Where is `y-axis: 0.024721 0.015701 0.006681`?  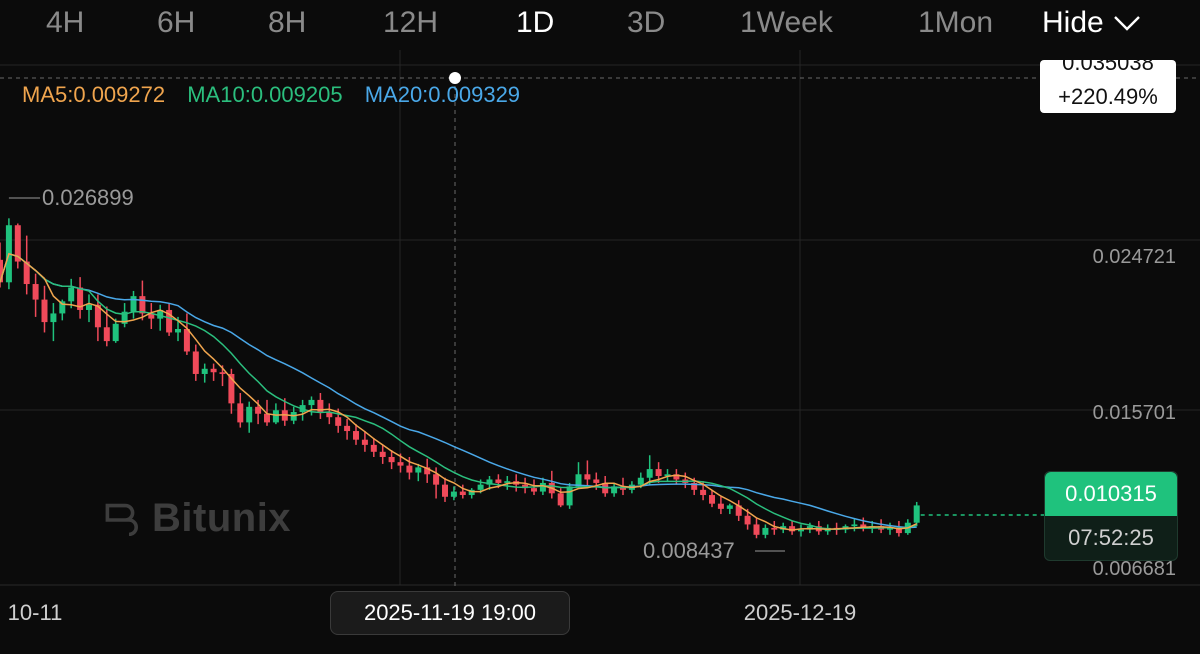 y-axis: 0.024721 0.015701 0.006681 is located at coordinates (1134, 413).